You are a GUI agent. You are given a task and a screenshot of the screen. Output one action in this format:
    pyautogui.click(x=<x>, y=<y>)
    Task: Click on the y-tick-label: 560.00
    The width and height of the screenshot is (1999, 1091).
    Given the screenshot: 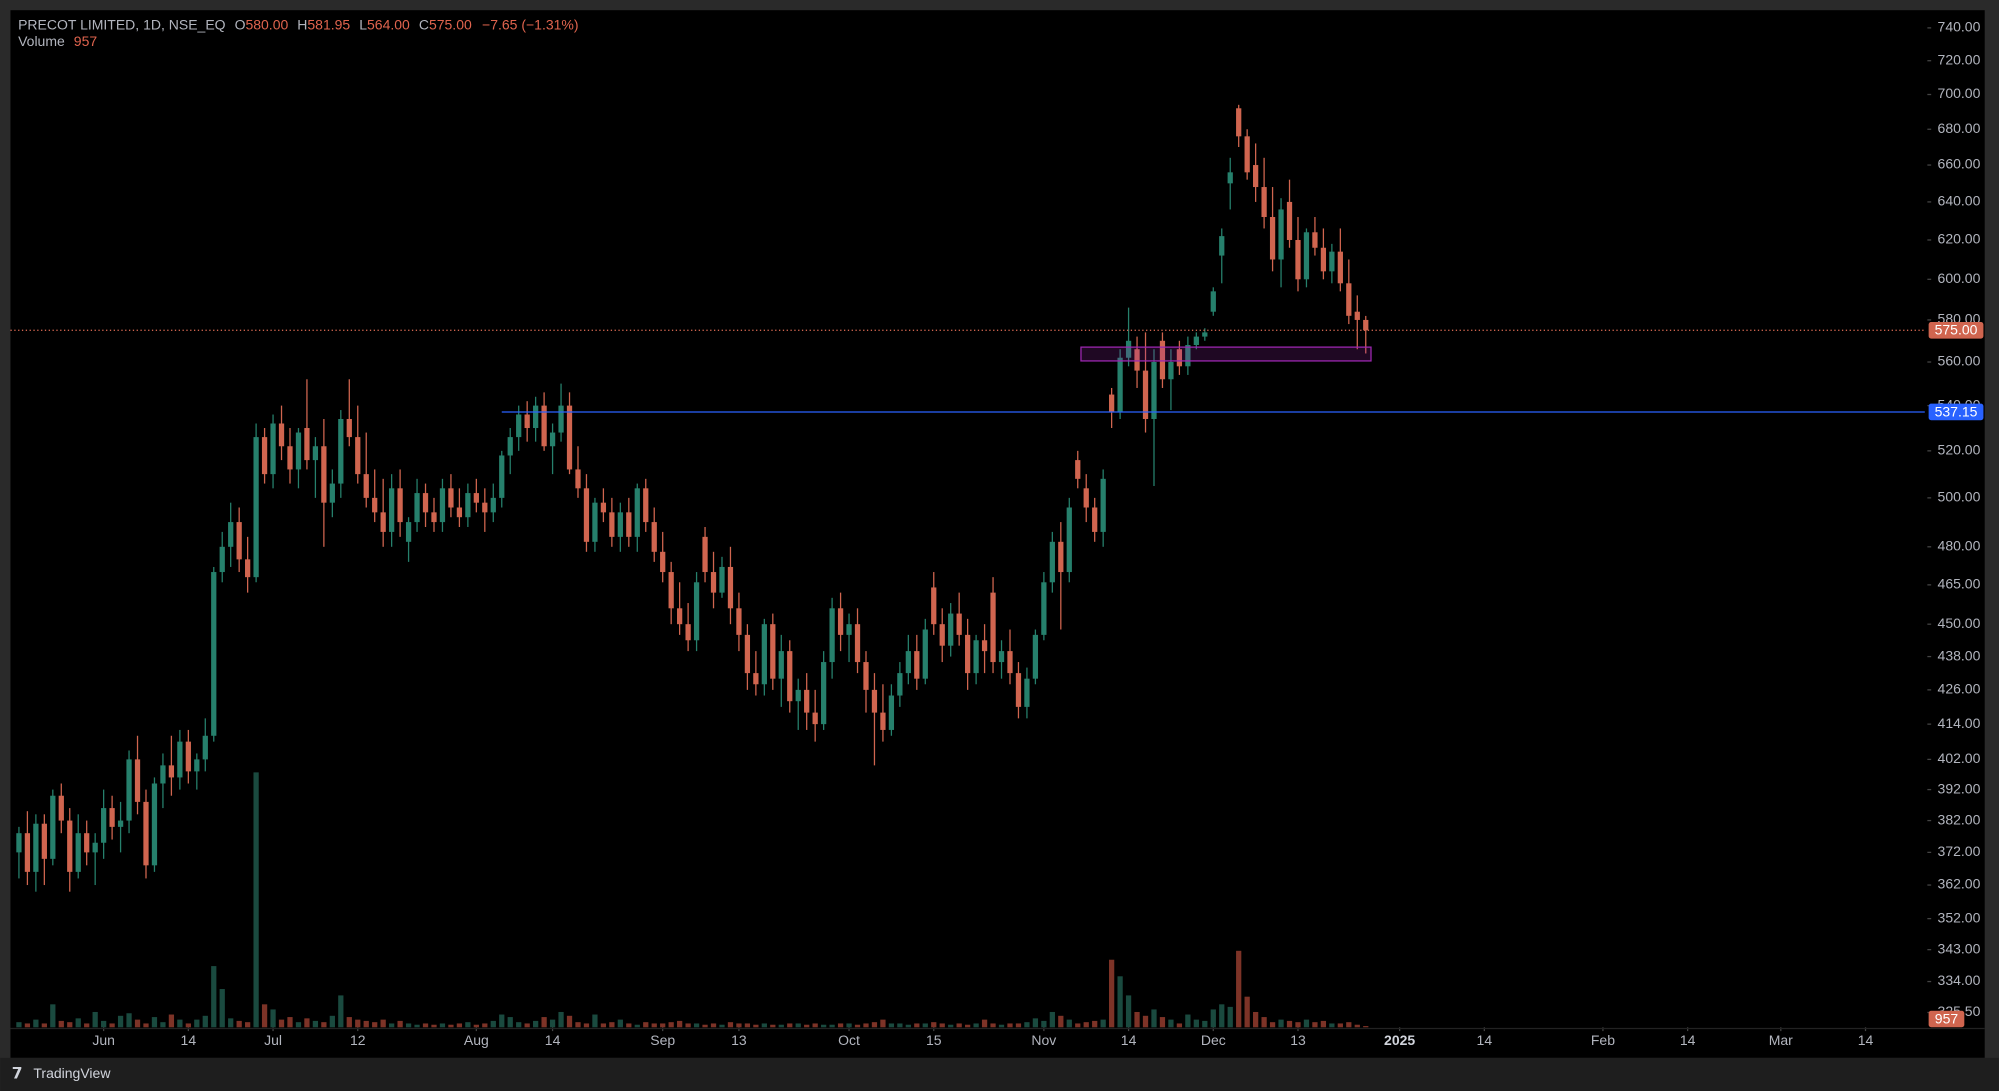 What is the action you would take?
    pyautogui.click(x=1959, y=361)
    